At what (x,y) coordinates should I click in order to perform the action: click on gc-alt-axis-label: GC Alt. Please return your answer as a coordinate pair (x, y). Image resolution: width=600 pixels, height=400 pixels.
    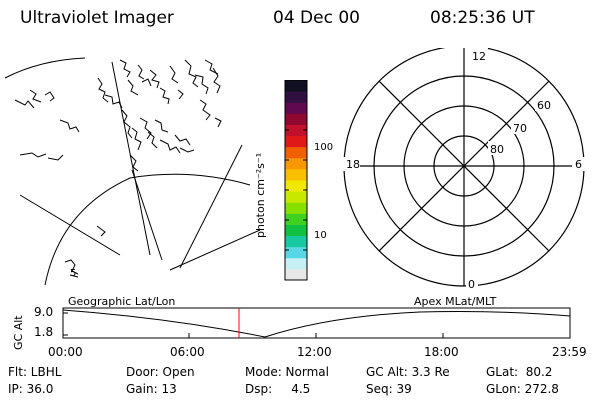
    Looking at the image, I should click on (18, 332).